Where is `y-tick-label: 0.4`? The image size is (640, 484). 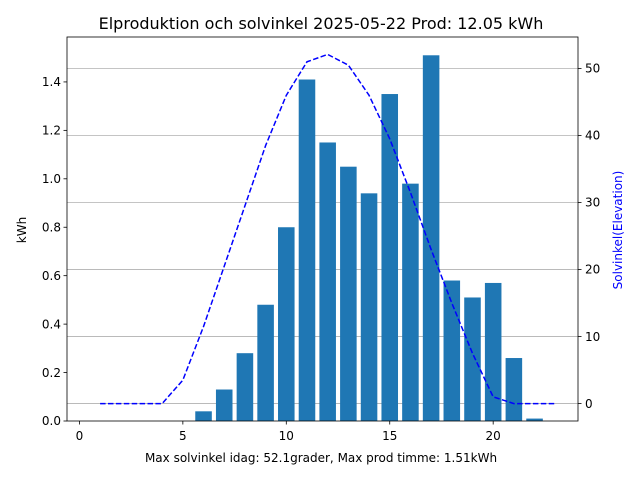
y-tick-label: 0.4 is located at coordinates (51, 324).